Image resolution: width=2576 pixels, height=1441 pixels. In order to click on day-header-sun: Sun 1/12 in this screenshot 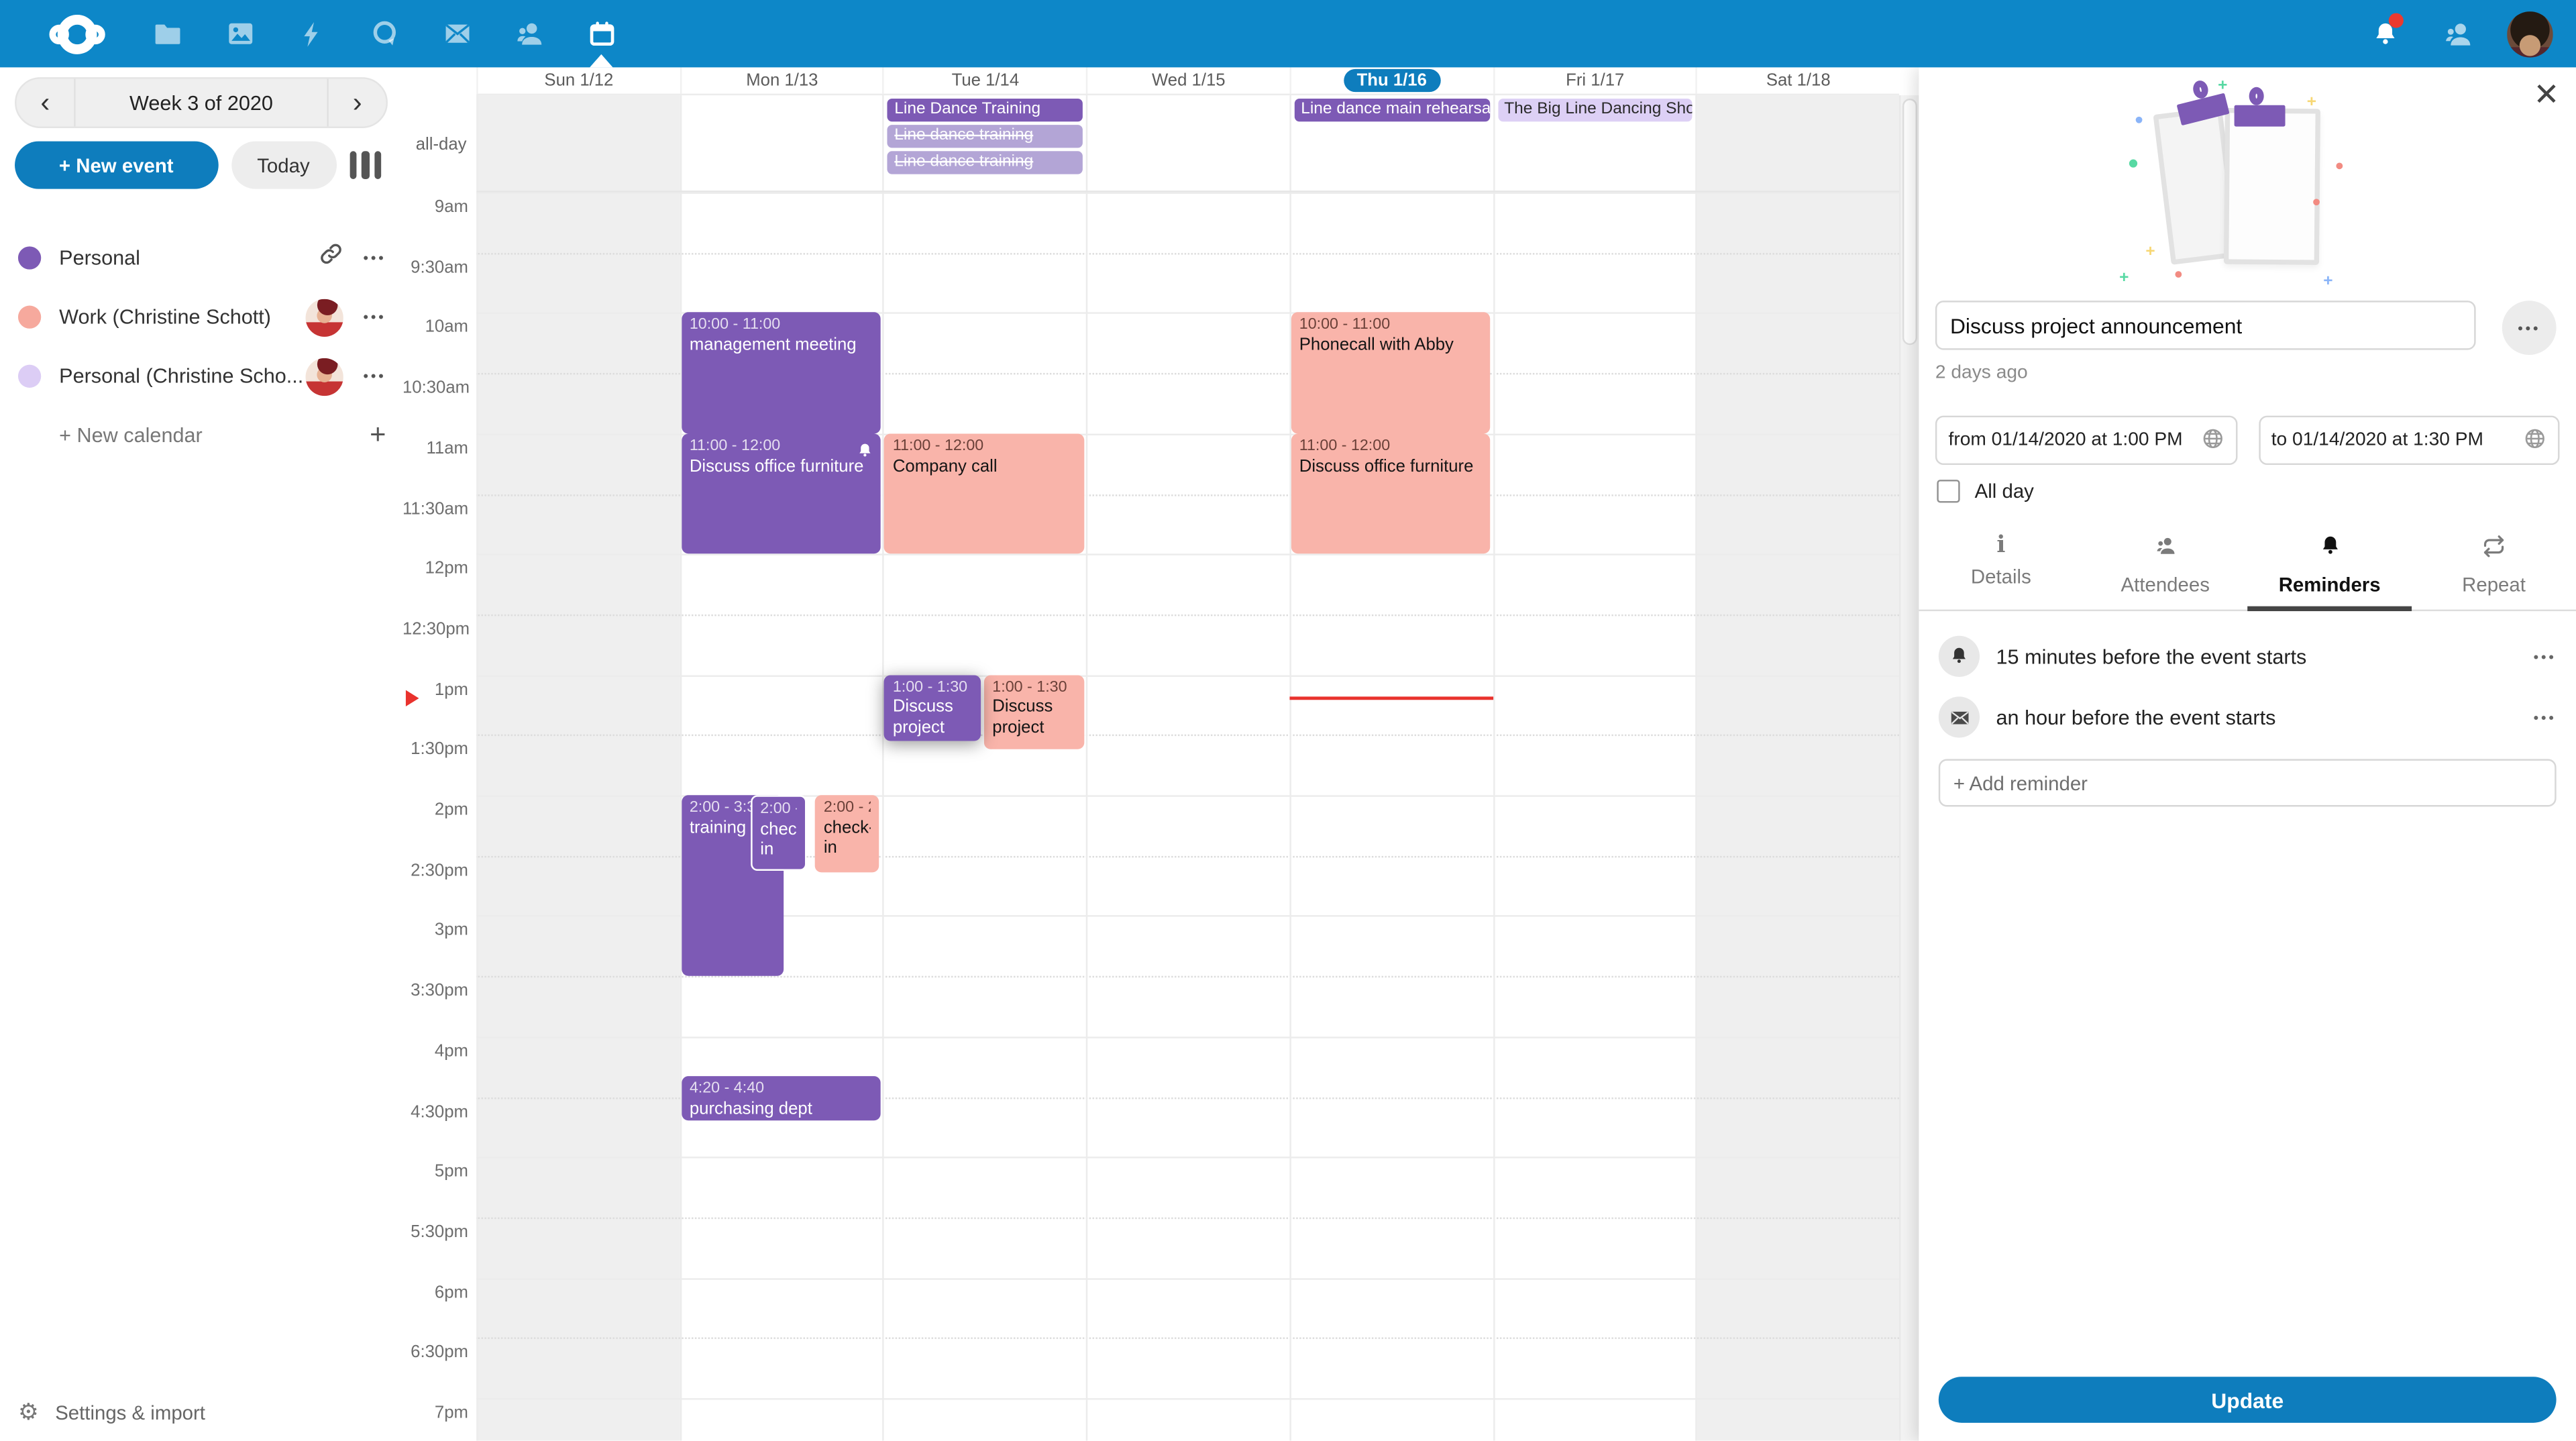, I will do `click(578, 80)`.